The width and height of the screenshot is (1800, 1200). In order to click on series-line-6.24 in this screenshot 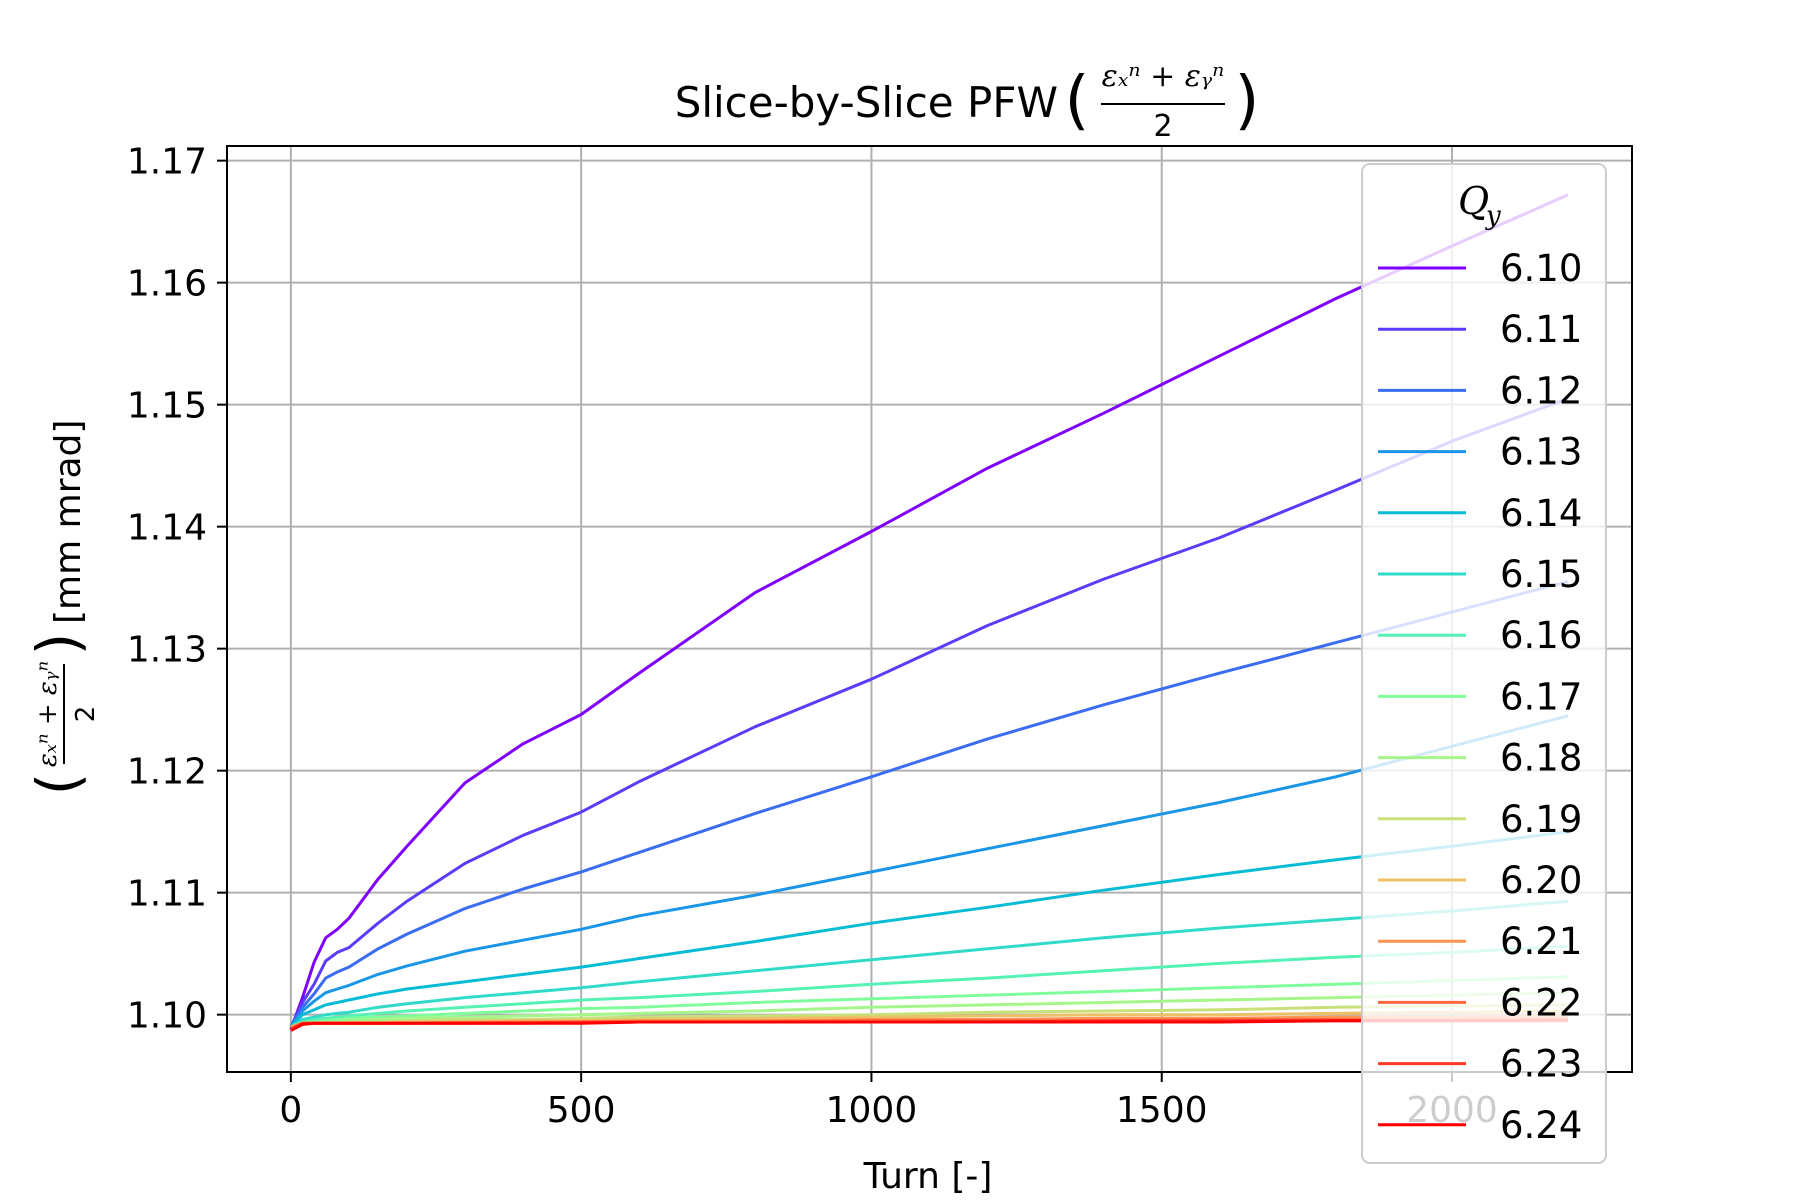, I will do `click(929, 1025)`.